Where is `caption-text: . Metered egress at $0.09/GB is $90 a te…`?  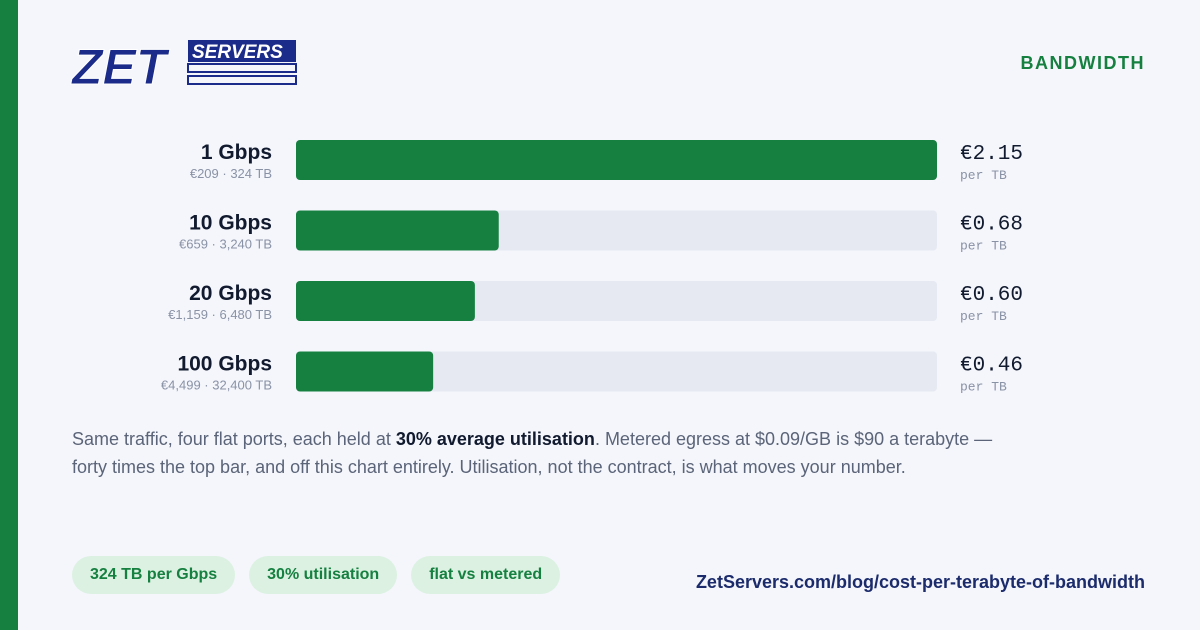
caption-text: . Metered egress at $0.09/GB is $90 a te… is located at coordinates (532, 453).